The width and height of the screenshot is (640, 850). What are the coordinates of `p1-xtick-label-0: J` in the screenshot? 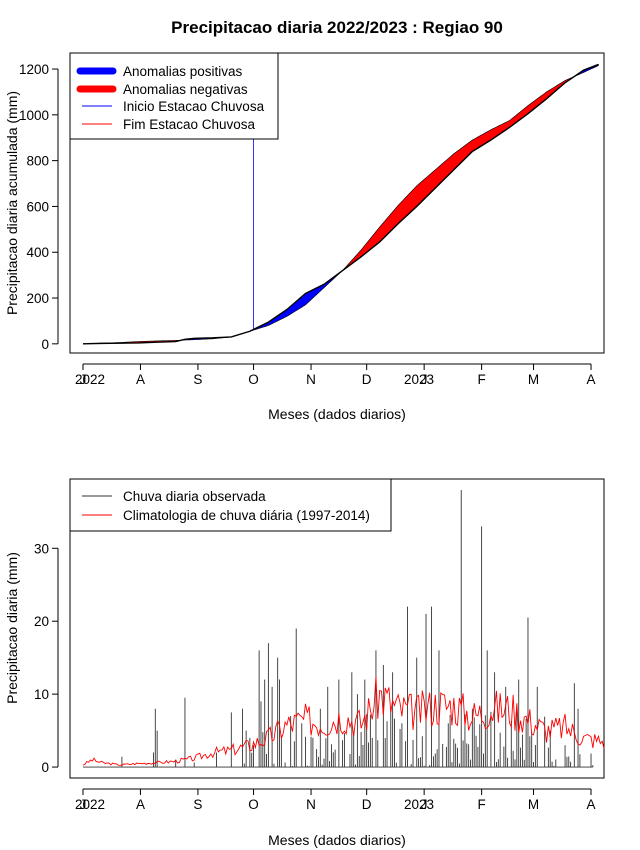 It's located at (83, 379).